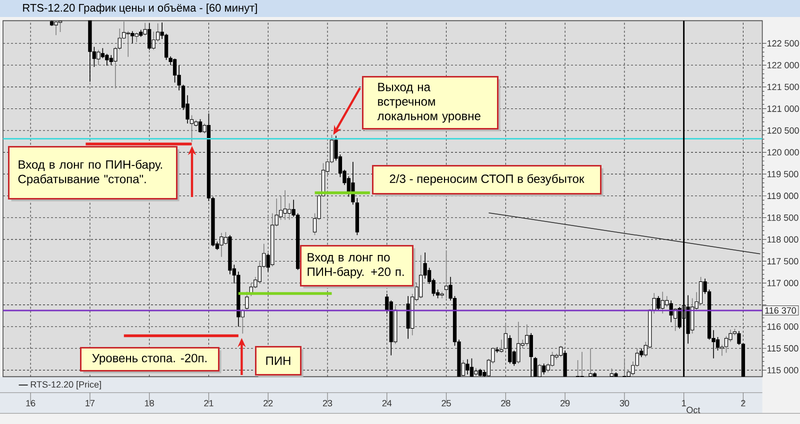  What do you see at coordinates (505, 403) in the screenshot?
I see `x-tick-label: 28` at bounding box center [505, 403].